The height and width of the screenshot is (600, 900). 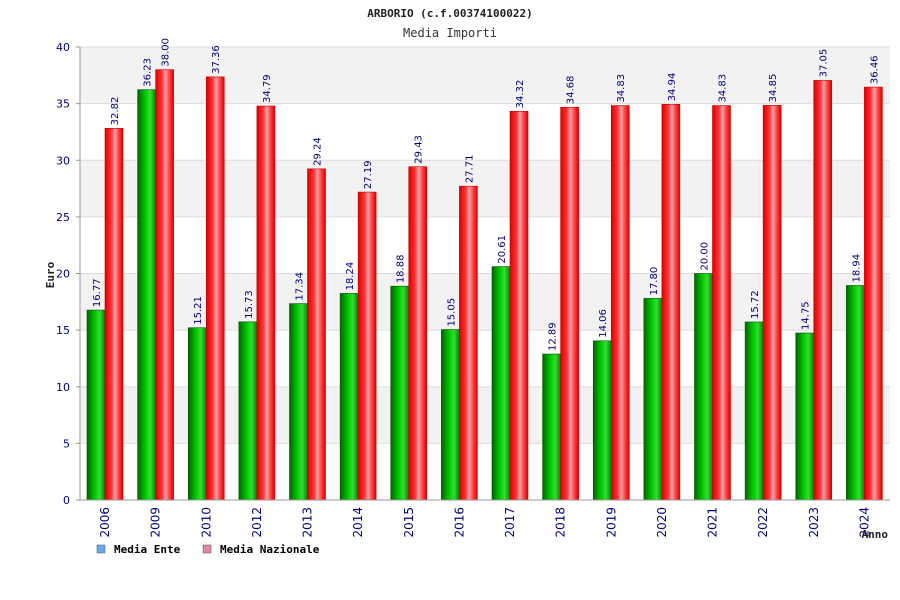 What do you see at coordinates (206, 522) in the screenshot?
I see `x-tick-label: 2010` at bounding box center [206, 522].